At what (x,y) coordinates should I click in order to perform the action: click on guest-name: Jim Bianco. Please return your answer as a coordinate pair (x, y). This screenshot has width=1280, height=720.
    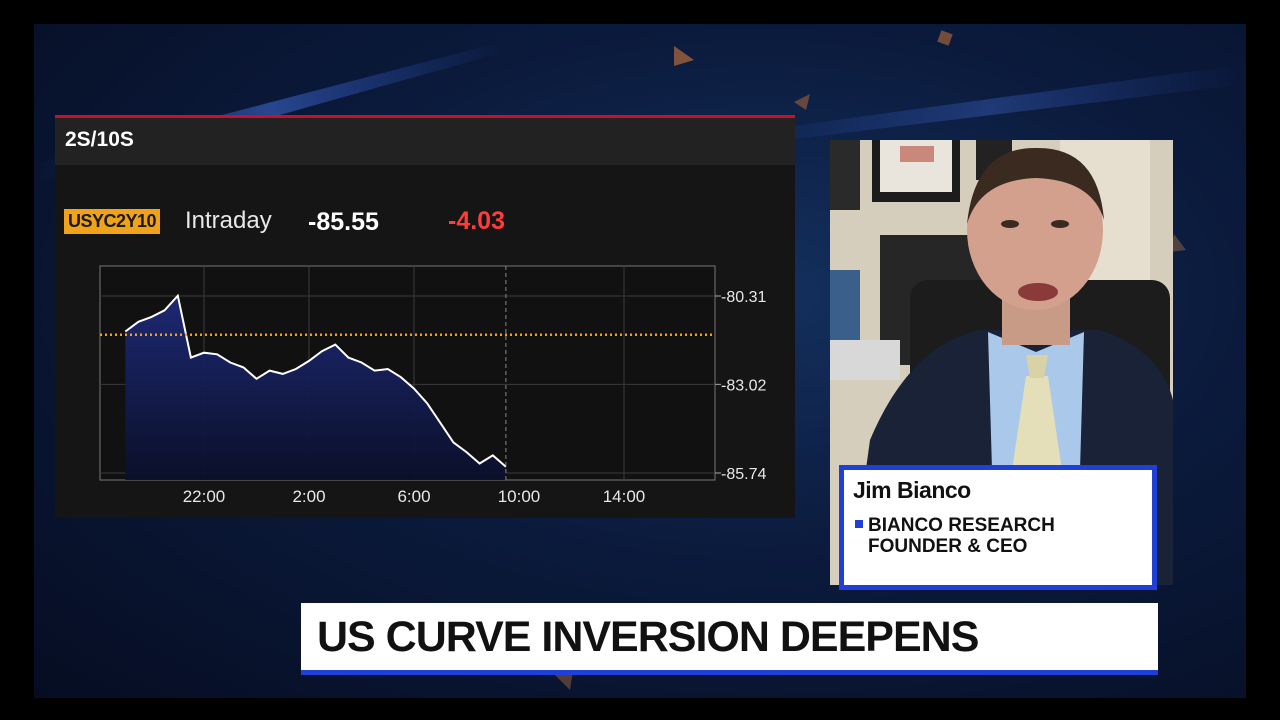
    Looking at the image, I should click on (912, 490).